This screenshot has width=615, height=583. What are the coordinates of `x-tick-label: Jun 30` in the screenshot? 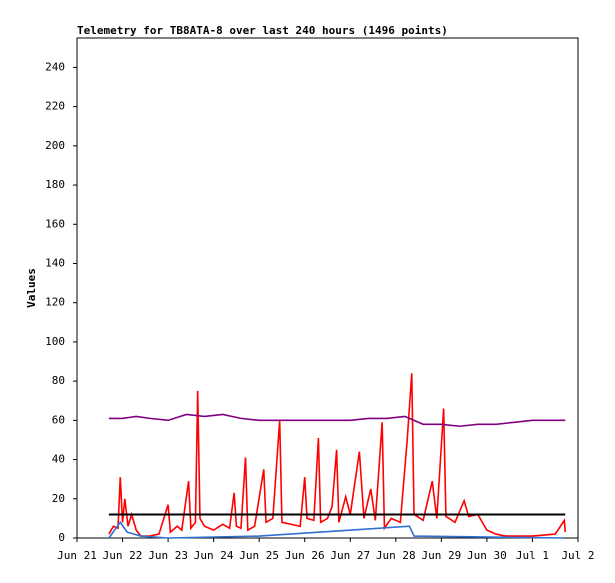 It's located at (487, 555).